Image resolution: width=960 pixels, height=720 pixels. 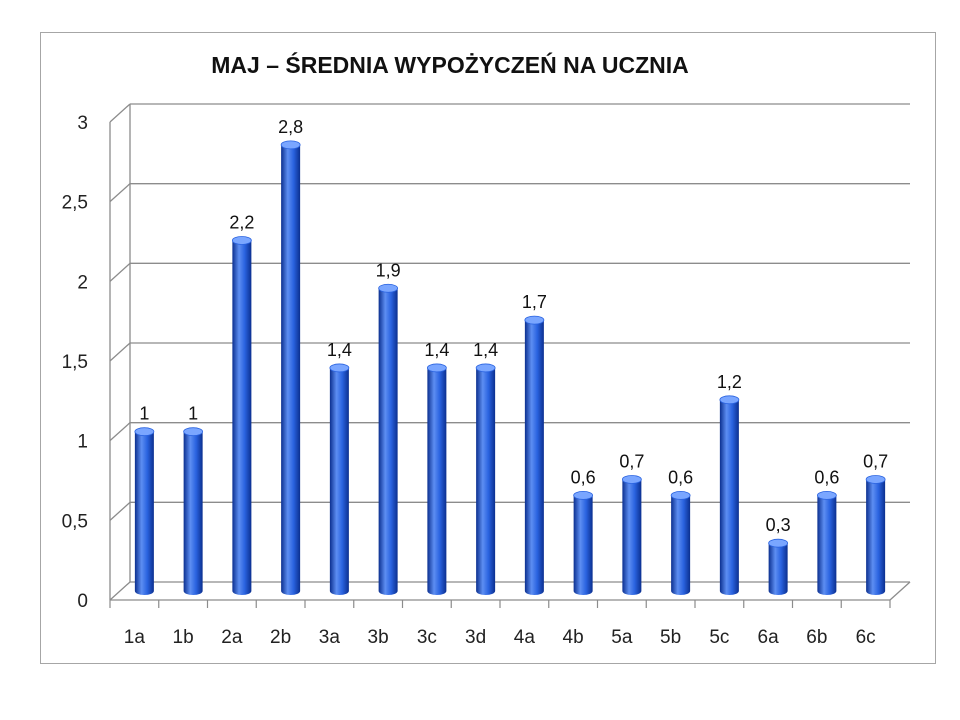 I want to click on x-tick-label: 6b, so click(x=816, y=637).